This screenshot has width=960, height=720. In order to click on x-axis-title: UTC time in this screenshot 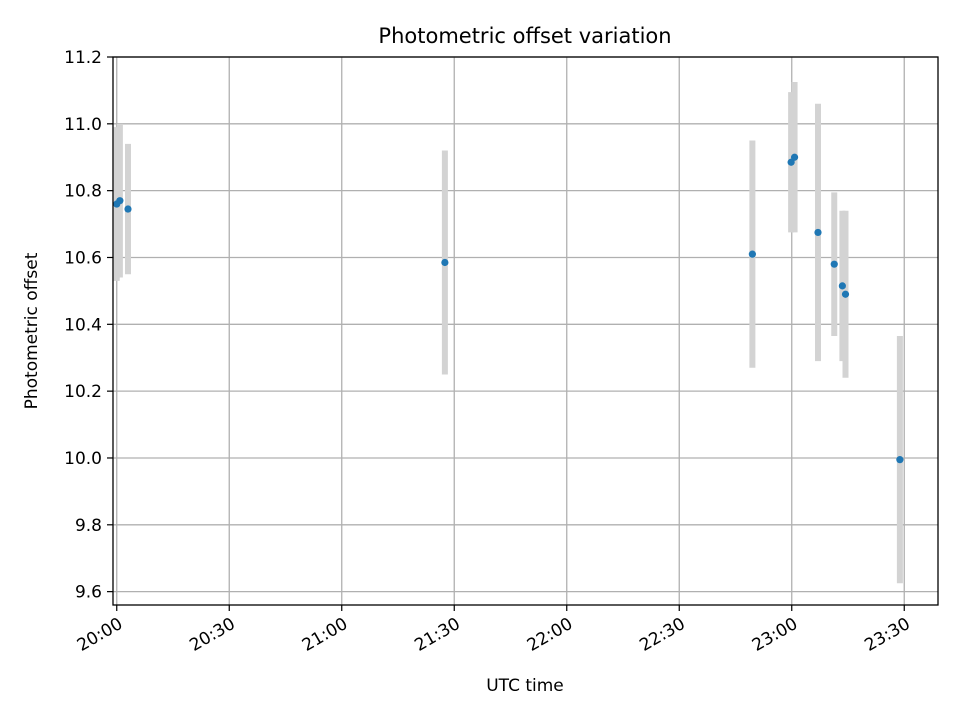, I will do `click(525, 686)`.